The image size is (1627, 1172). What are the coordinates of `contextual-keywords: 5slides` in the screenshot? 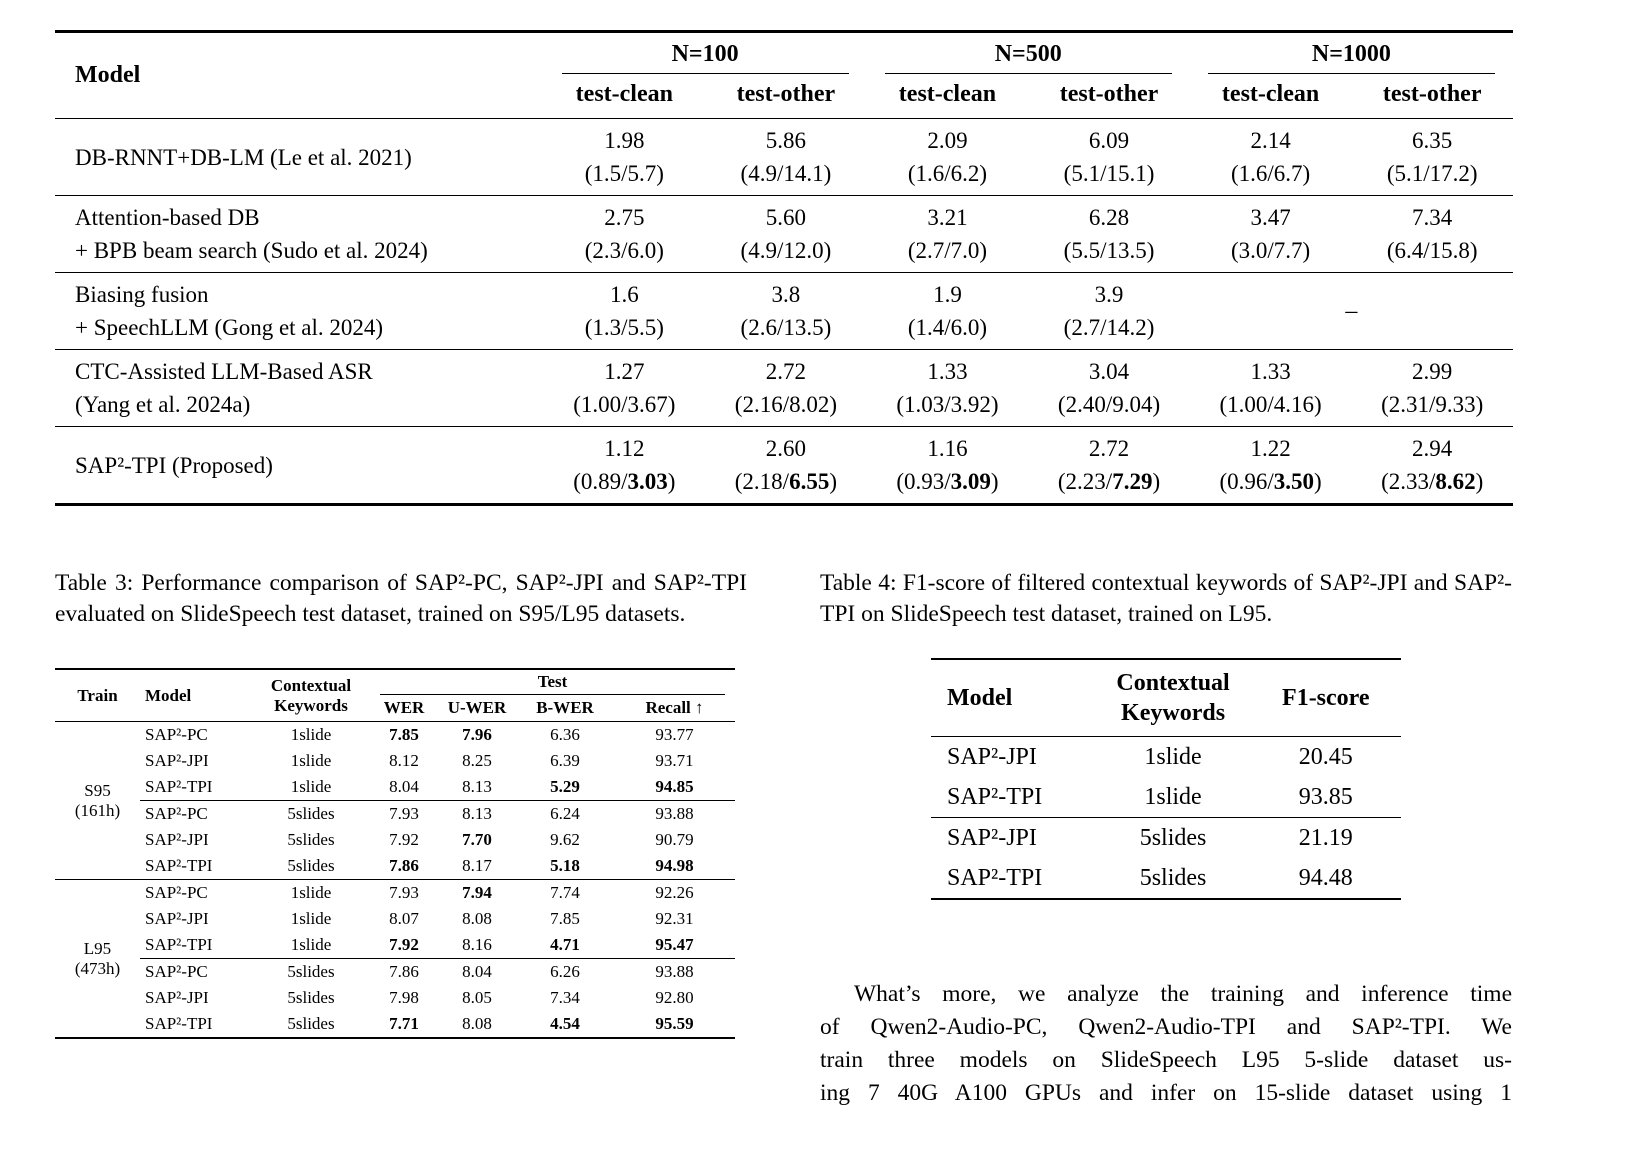 It's located at (311, 997).